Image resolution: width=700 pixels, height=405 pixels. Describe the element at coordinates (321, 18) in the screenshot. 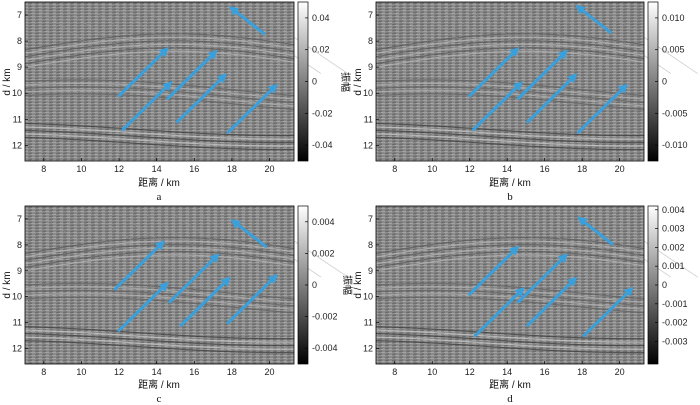

I see `colorbar-tick-label: 0.04` at that location.